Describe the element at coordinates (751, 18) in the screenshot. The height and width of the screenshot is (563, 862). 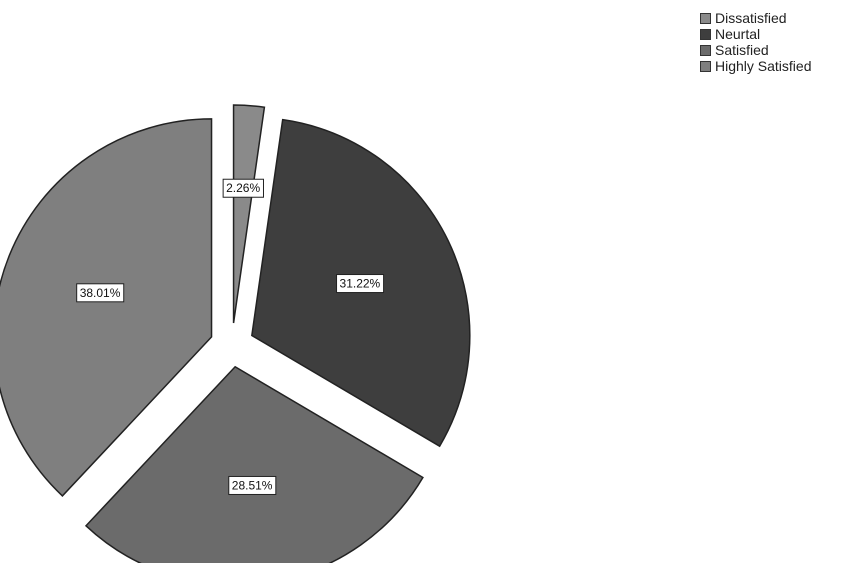
I see `legend-label-dissatisfied: Dissatisfied` at that location.